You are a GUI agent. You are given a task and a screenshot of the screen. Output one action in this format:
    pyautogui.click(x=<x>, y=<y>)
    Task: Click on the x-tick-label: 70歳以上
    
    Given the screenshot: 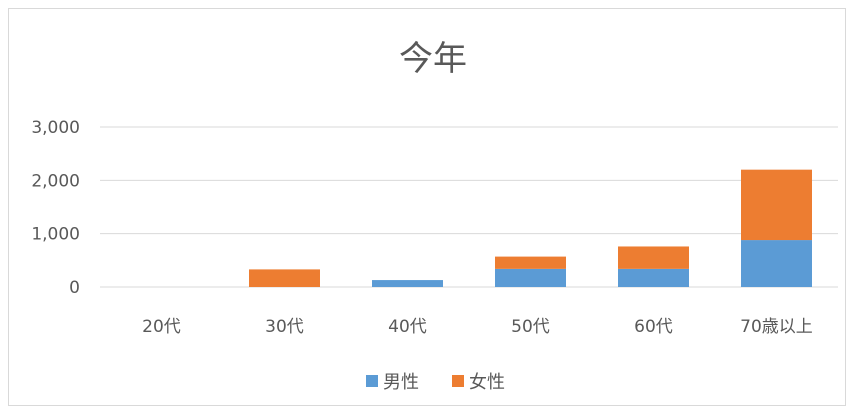 What is the action you would take?
    pyautogui.click(x=776, y=327)
    